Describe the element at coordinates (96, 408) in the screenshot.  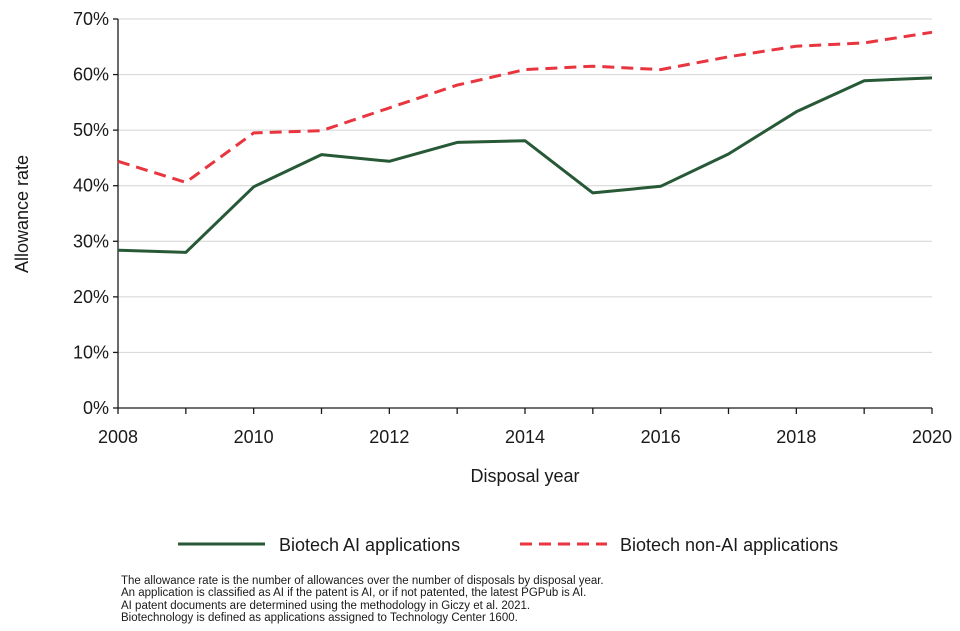
I see `y-tick-label: 0%` at that location.